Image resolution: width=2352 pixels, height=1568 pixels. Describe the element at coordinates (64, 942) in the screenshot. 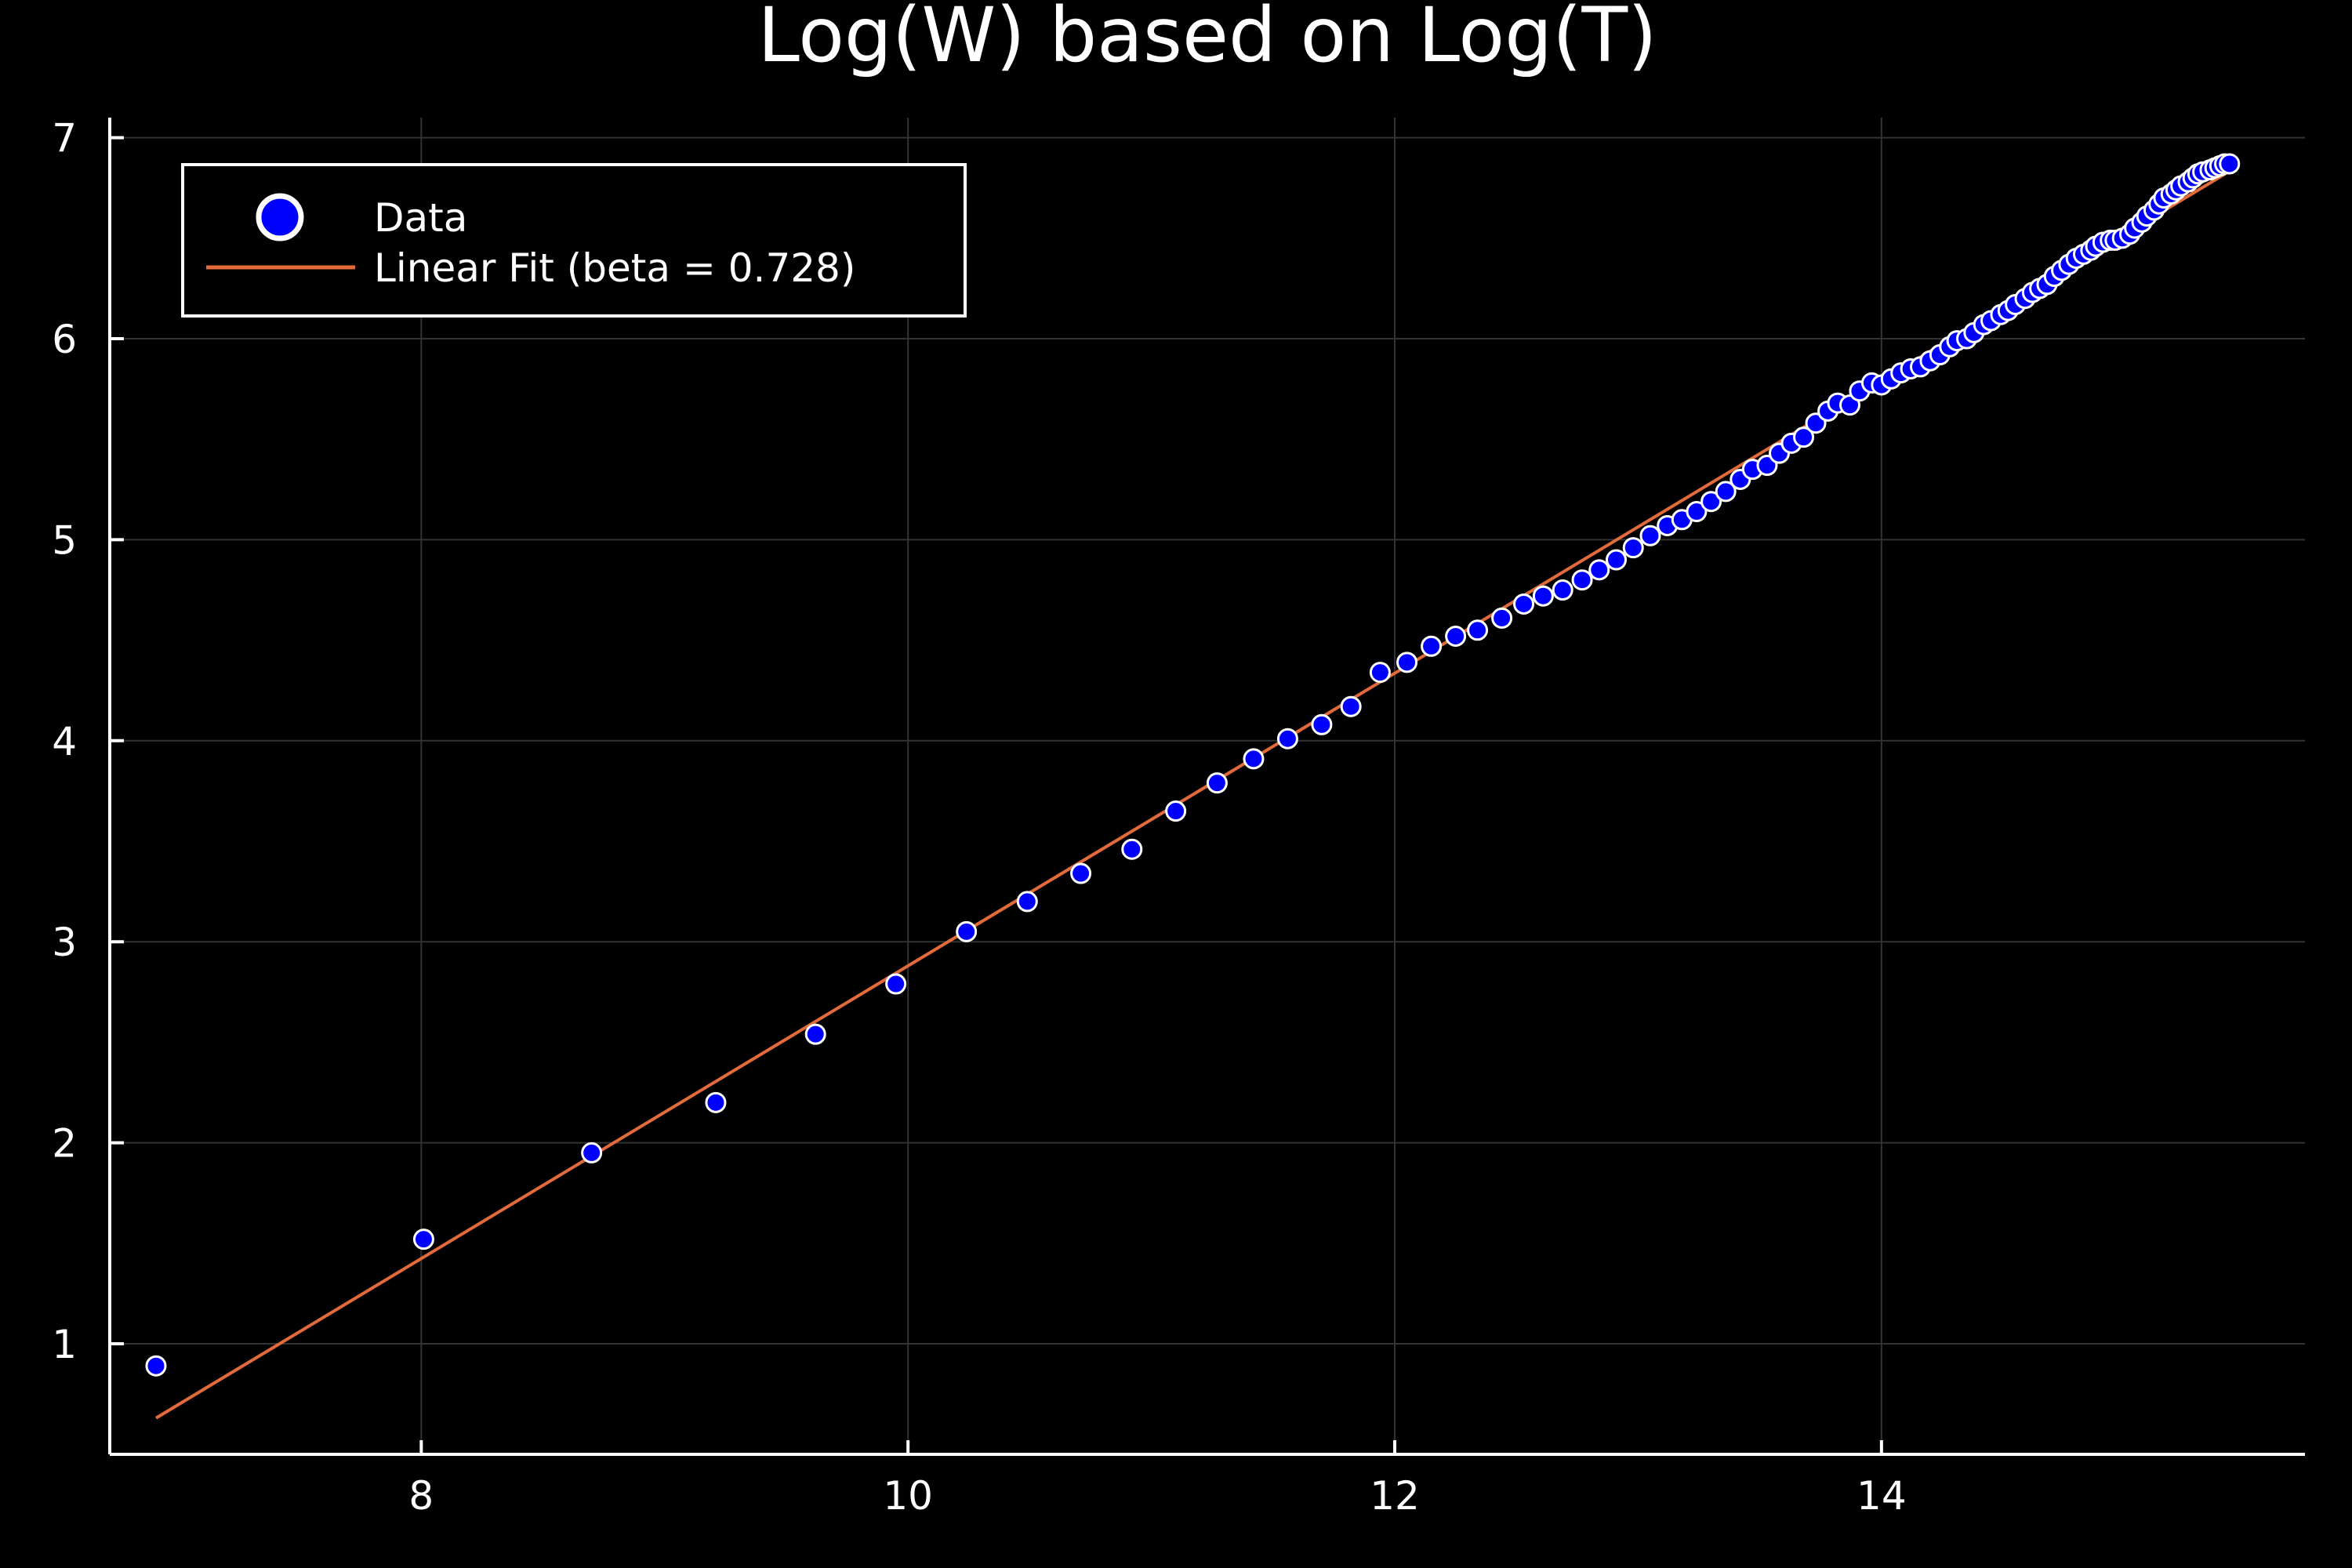

I see `y-tick-label: 3` at that location.